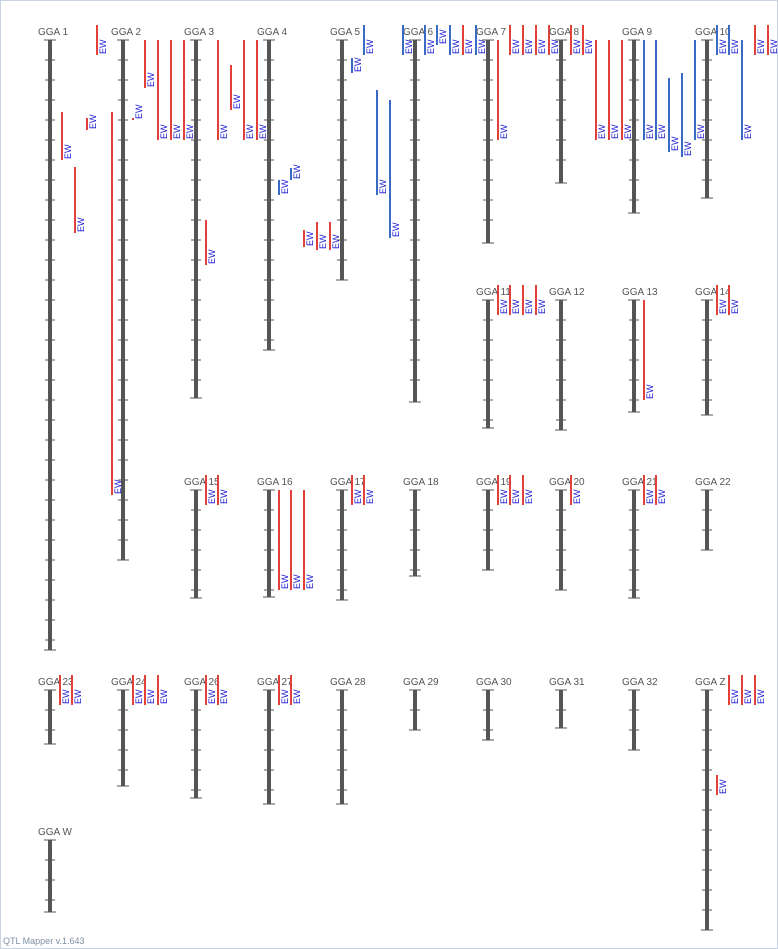  I want to click on chromosome-label: GGA 27, so click(275, 682).